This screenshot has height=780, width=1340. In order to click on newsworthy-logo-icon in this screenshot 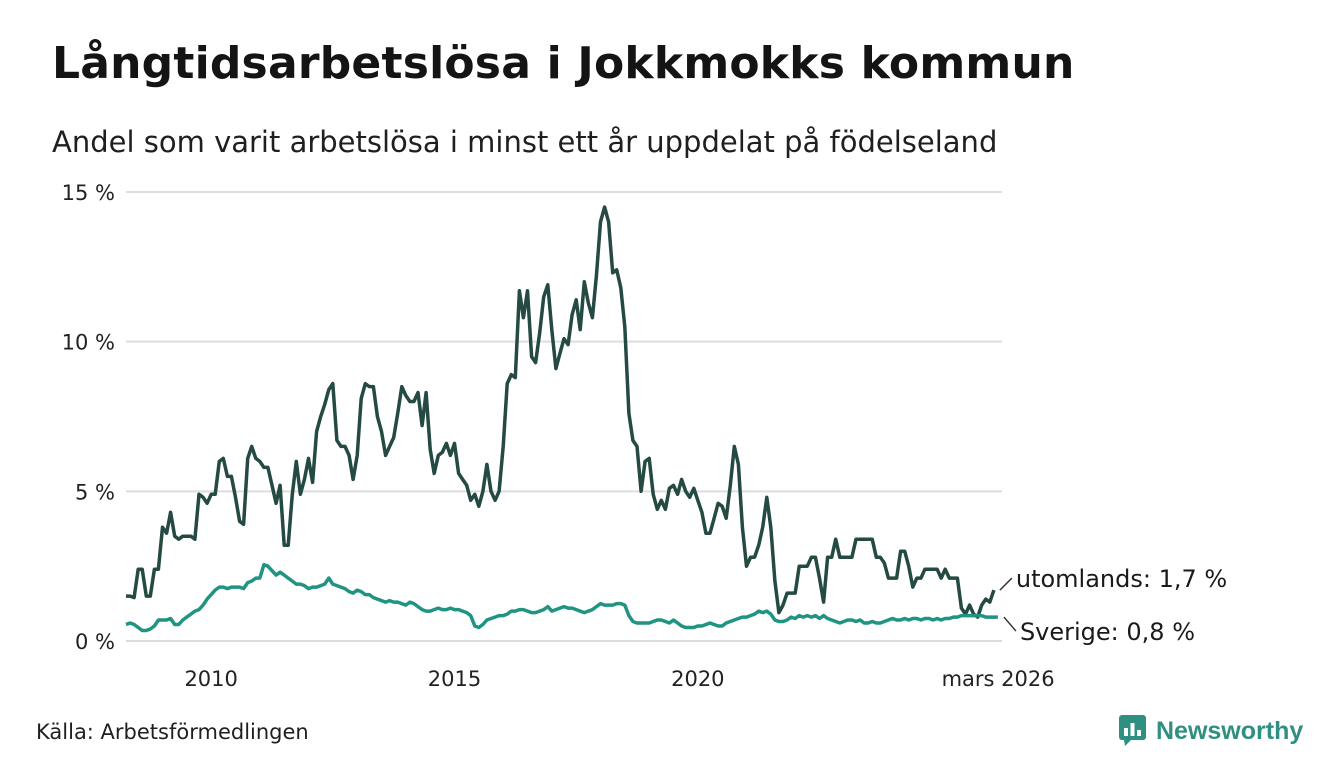, I will do `click(1132, 730)`.